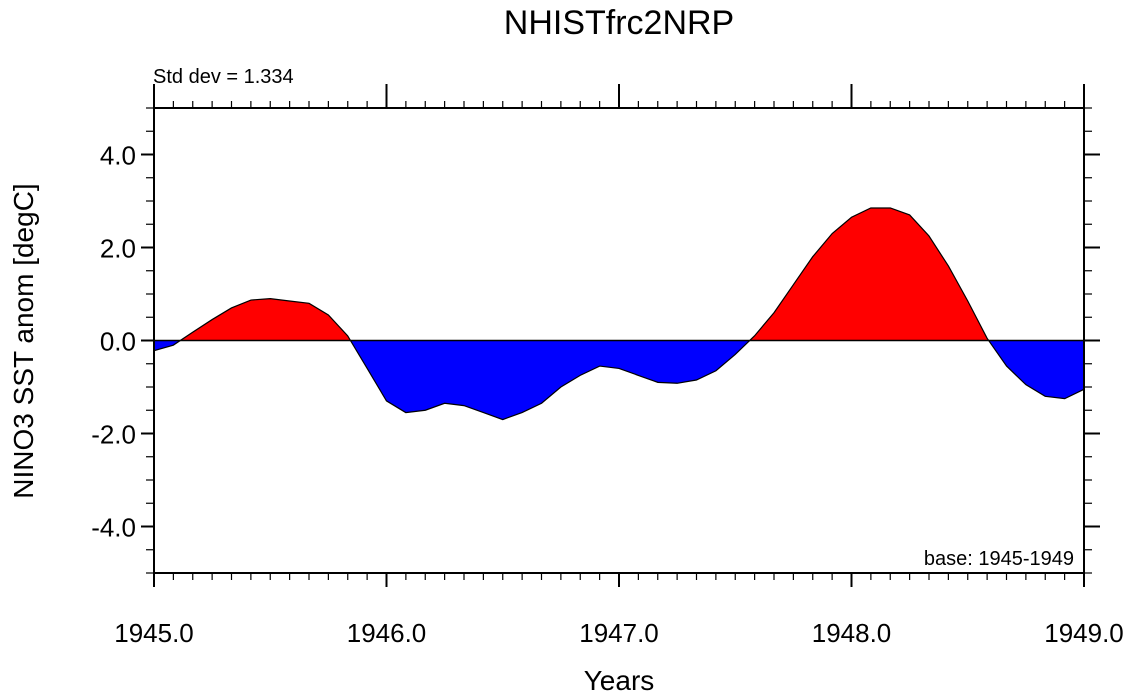 The height and width of the screenshot is (696, 1136). What do you see at coordinates (113, 435) in the screenshot?
I see `y-tick-label: -2.0` at bounding box center [113, 435].